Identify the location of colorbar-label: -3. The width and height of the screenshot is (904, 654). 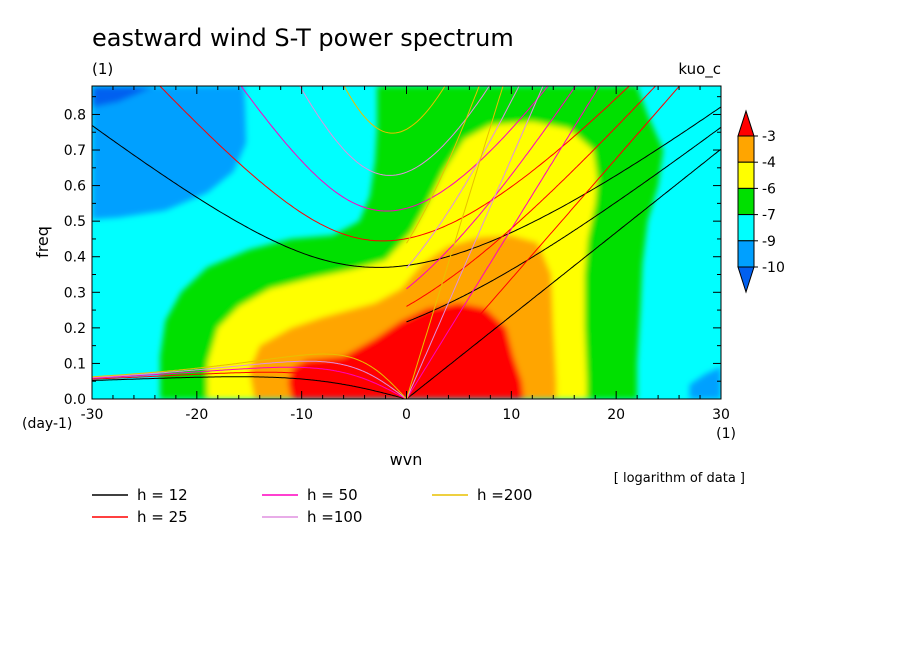
(769, 137).